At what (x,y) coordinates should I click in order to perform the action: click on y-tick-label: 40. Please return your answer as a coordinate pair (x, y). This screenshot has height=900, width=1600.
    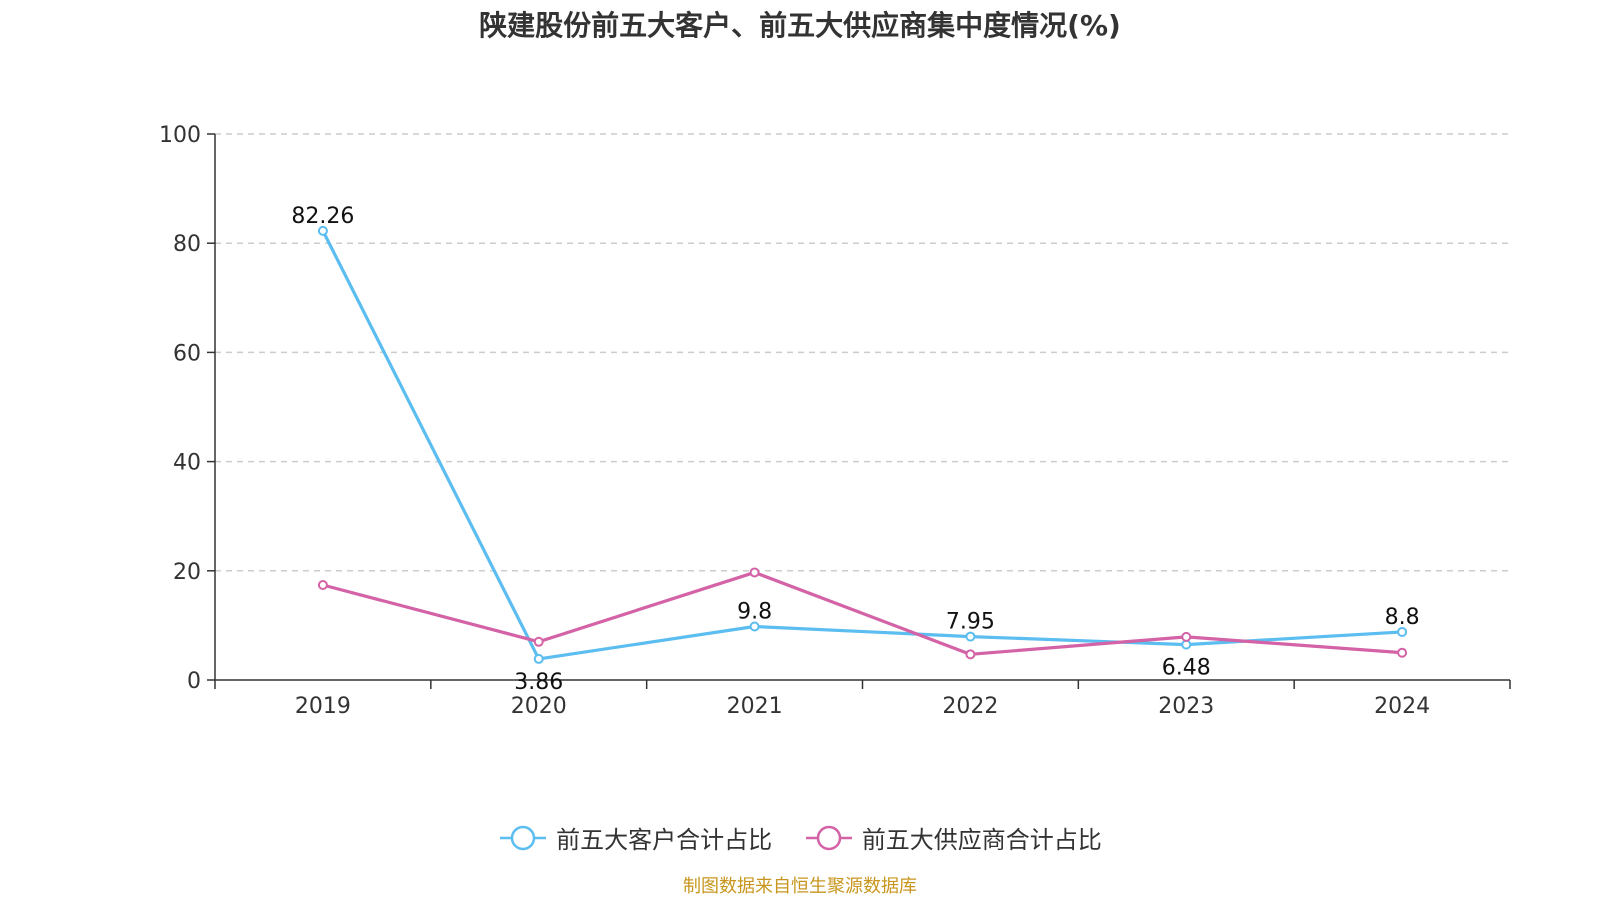
    Looking at the image, I should click on (187, 463).